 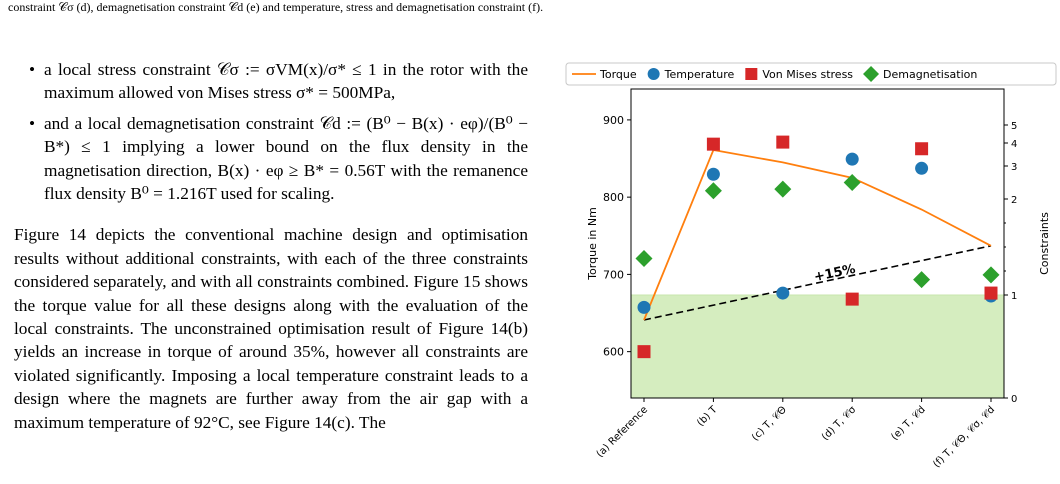 I want to click on legend-circle-icon, so click(x=653, y=74).